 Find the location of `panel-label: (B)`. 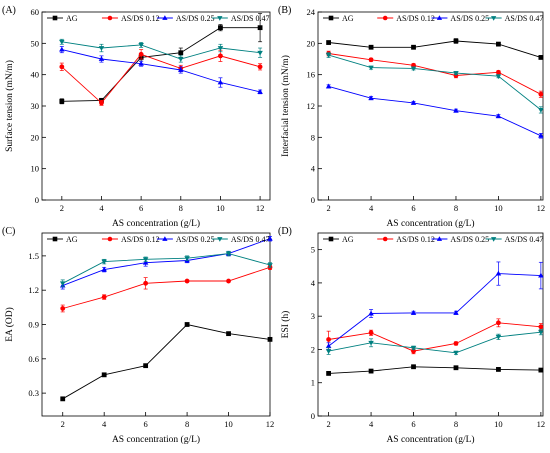

panel-label: (B) is located at coordinates (284, 10).